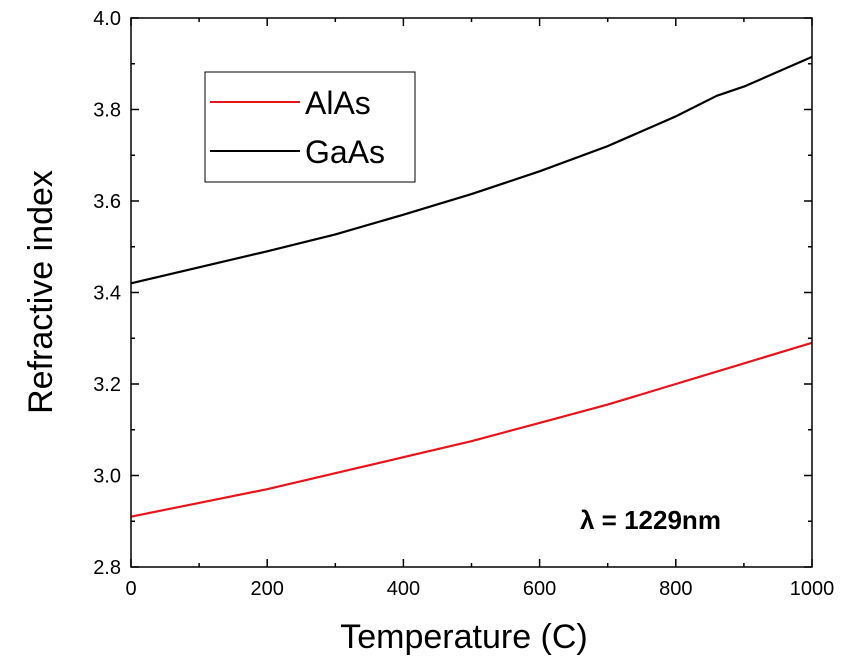 The height and width of the screenshot is (660, 853). Describe the element at coordinates (107, 568) in the screenshot. I see `y-tick-label: 2.8` at that location.